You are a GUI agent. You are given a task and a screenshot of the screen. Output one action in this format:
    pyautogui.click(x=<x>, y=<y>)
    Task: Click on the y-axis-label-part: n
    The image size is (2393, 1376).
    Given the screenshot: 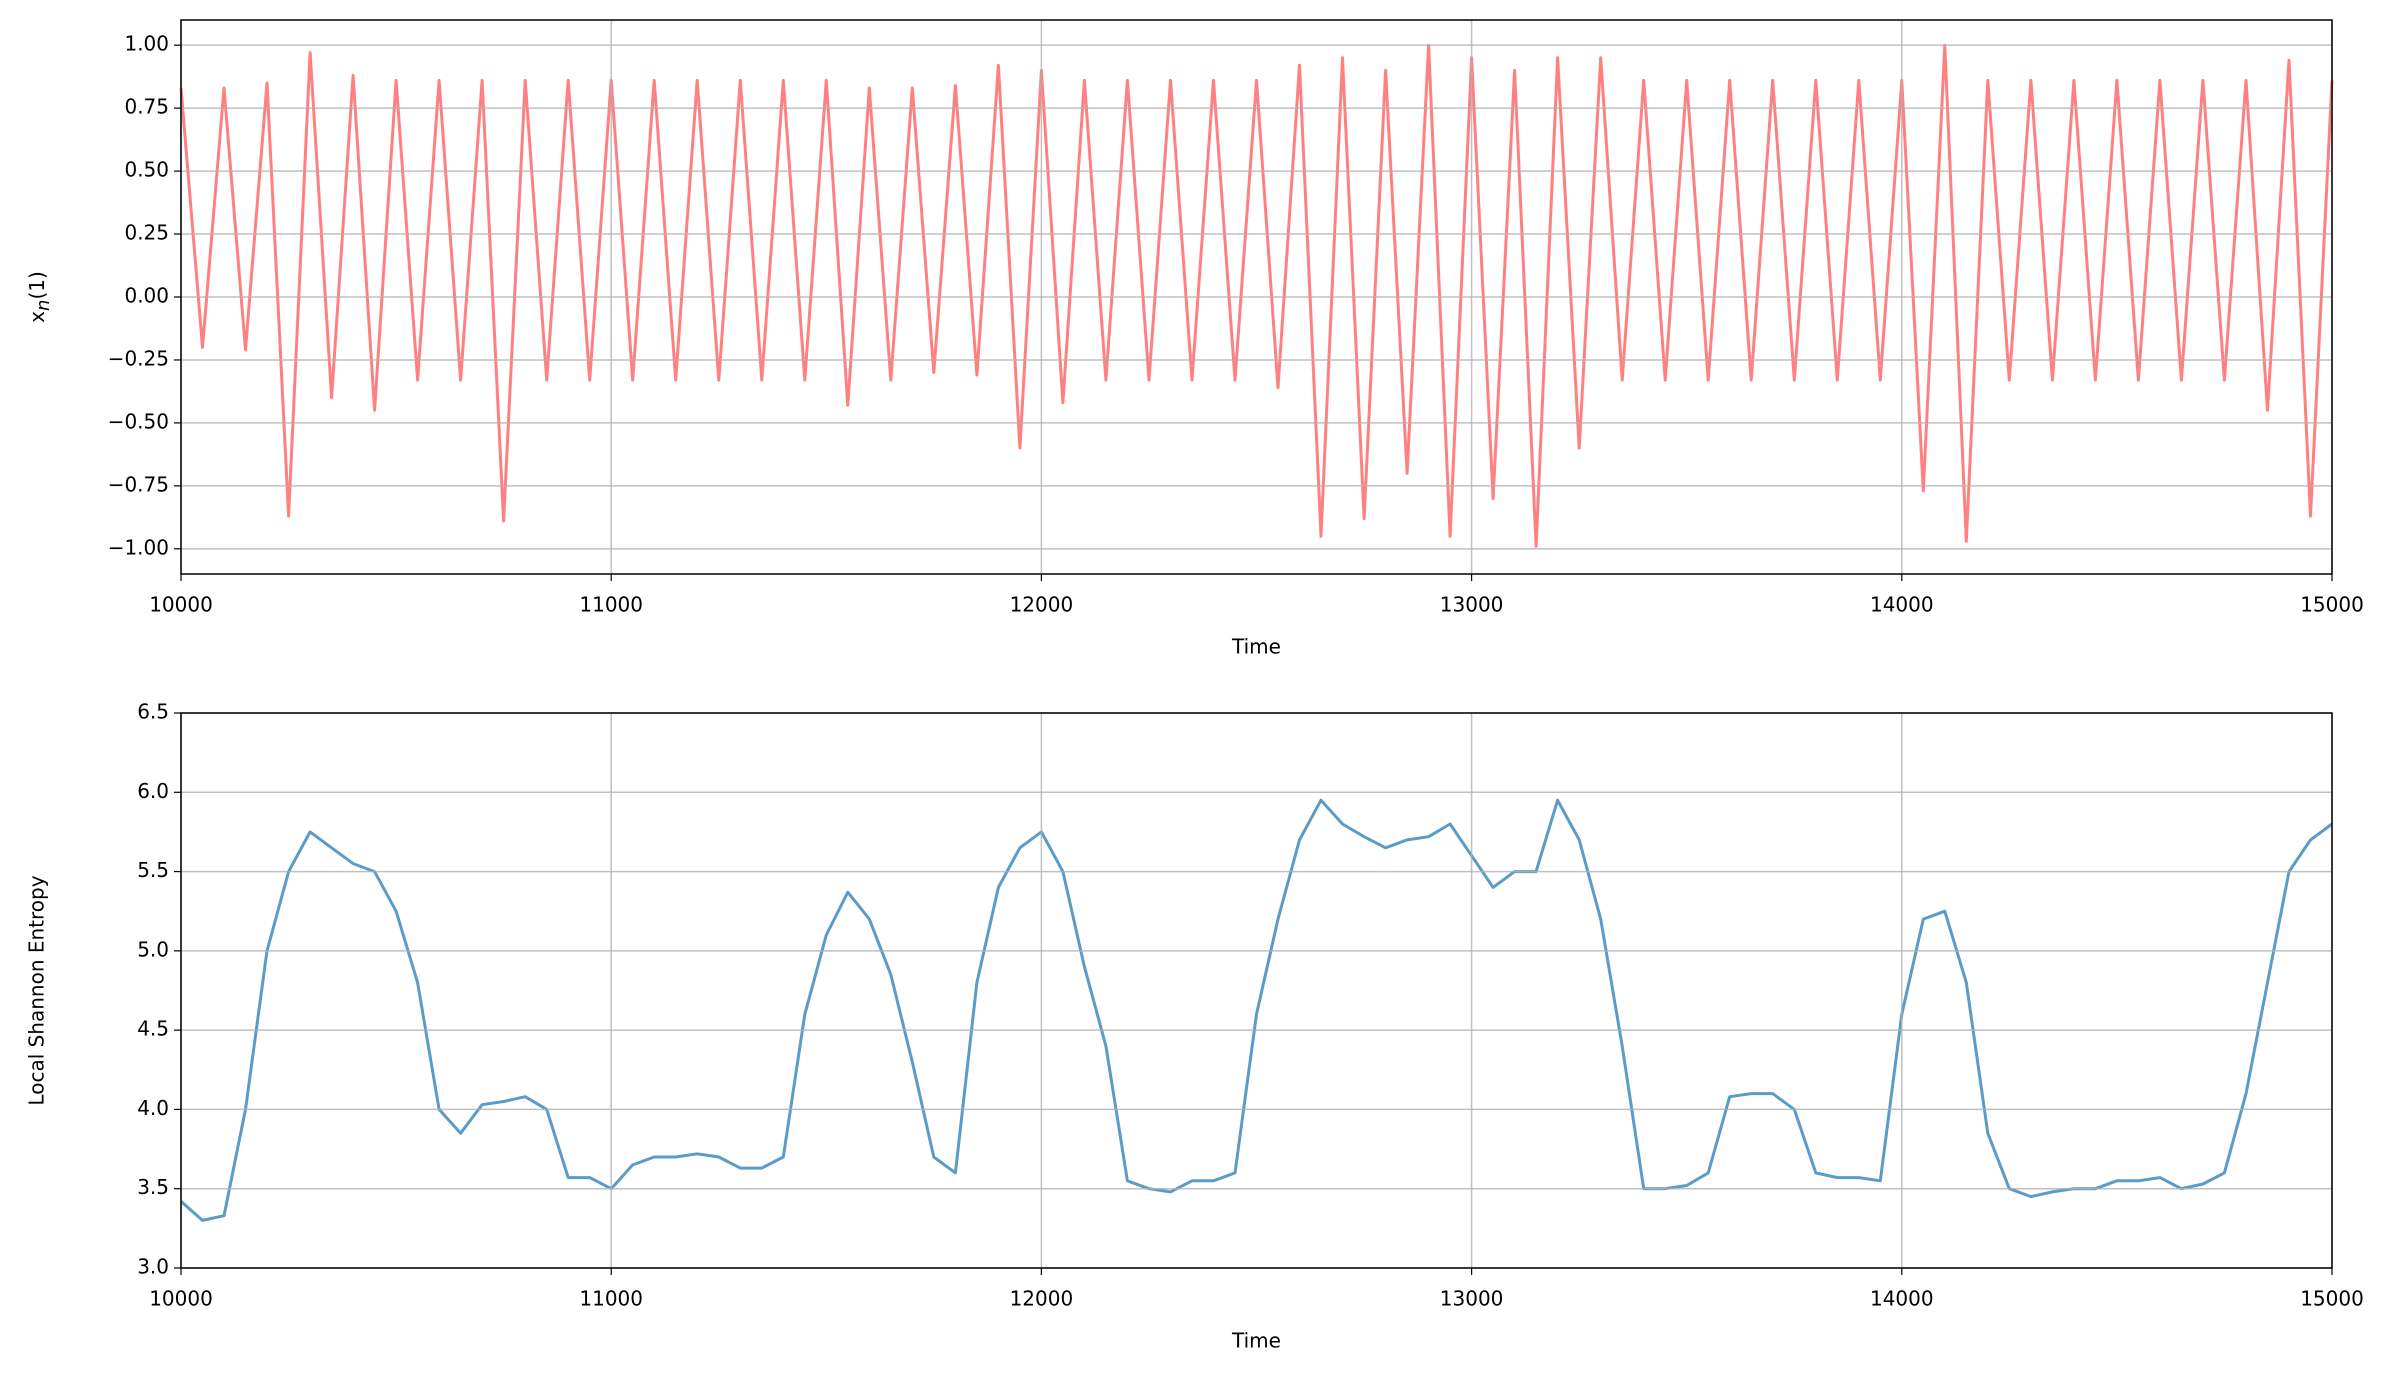 What is the action you would take?
    pyautogui.click(x=43, y=305)
    